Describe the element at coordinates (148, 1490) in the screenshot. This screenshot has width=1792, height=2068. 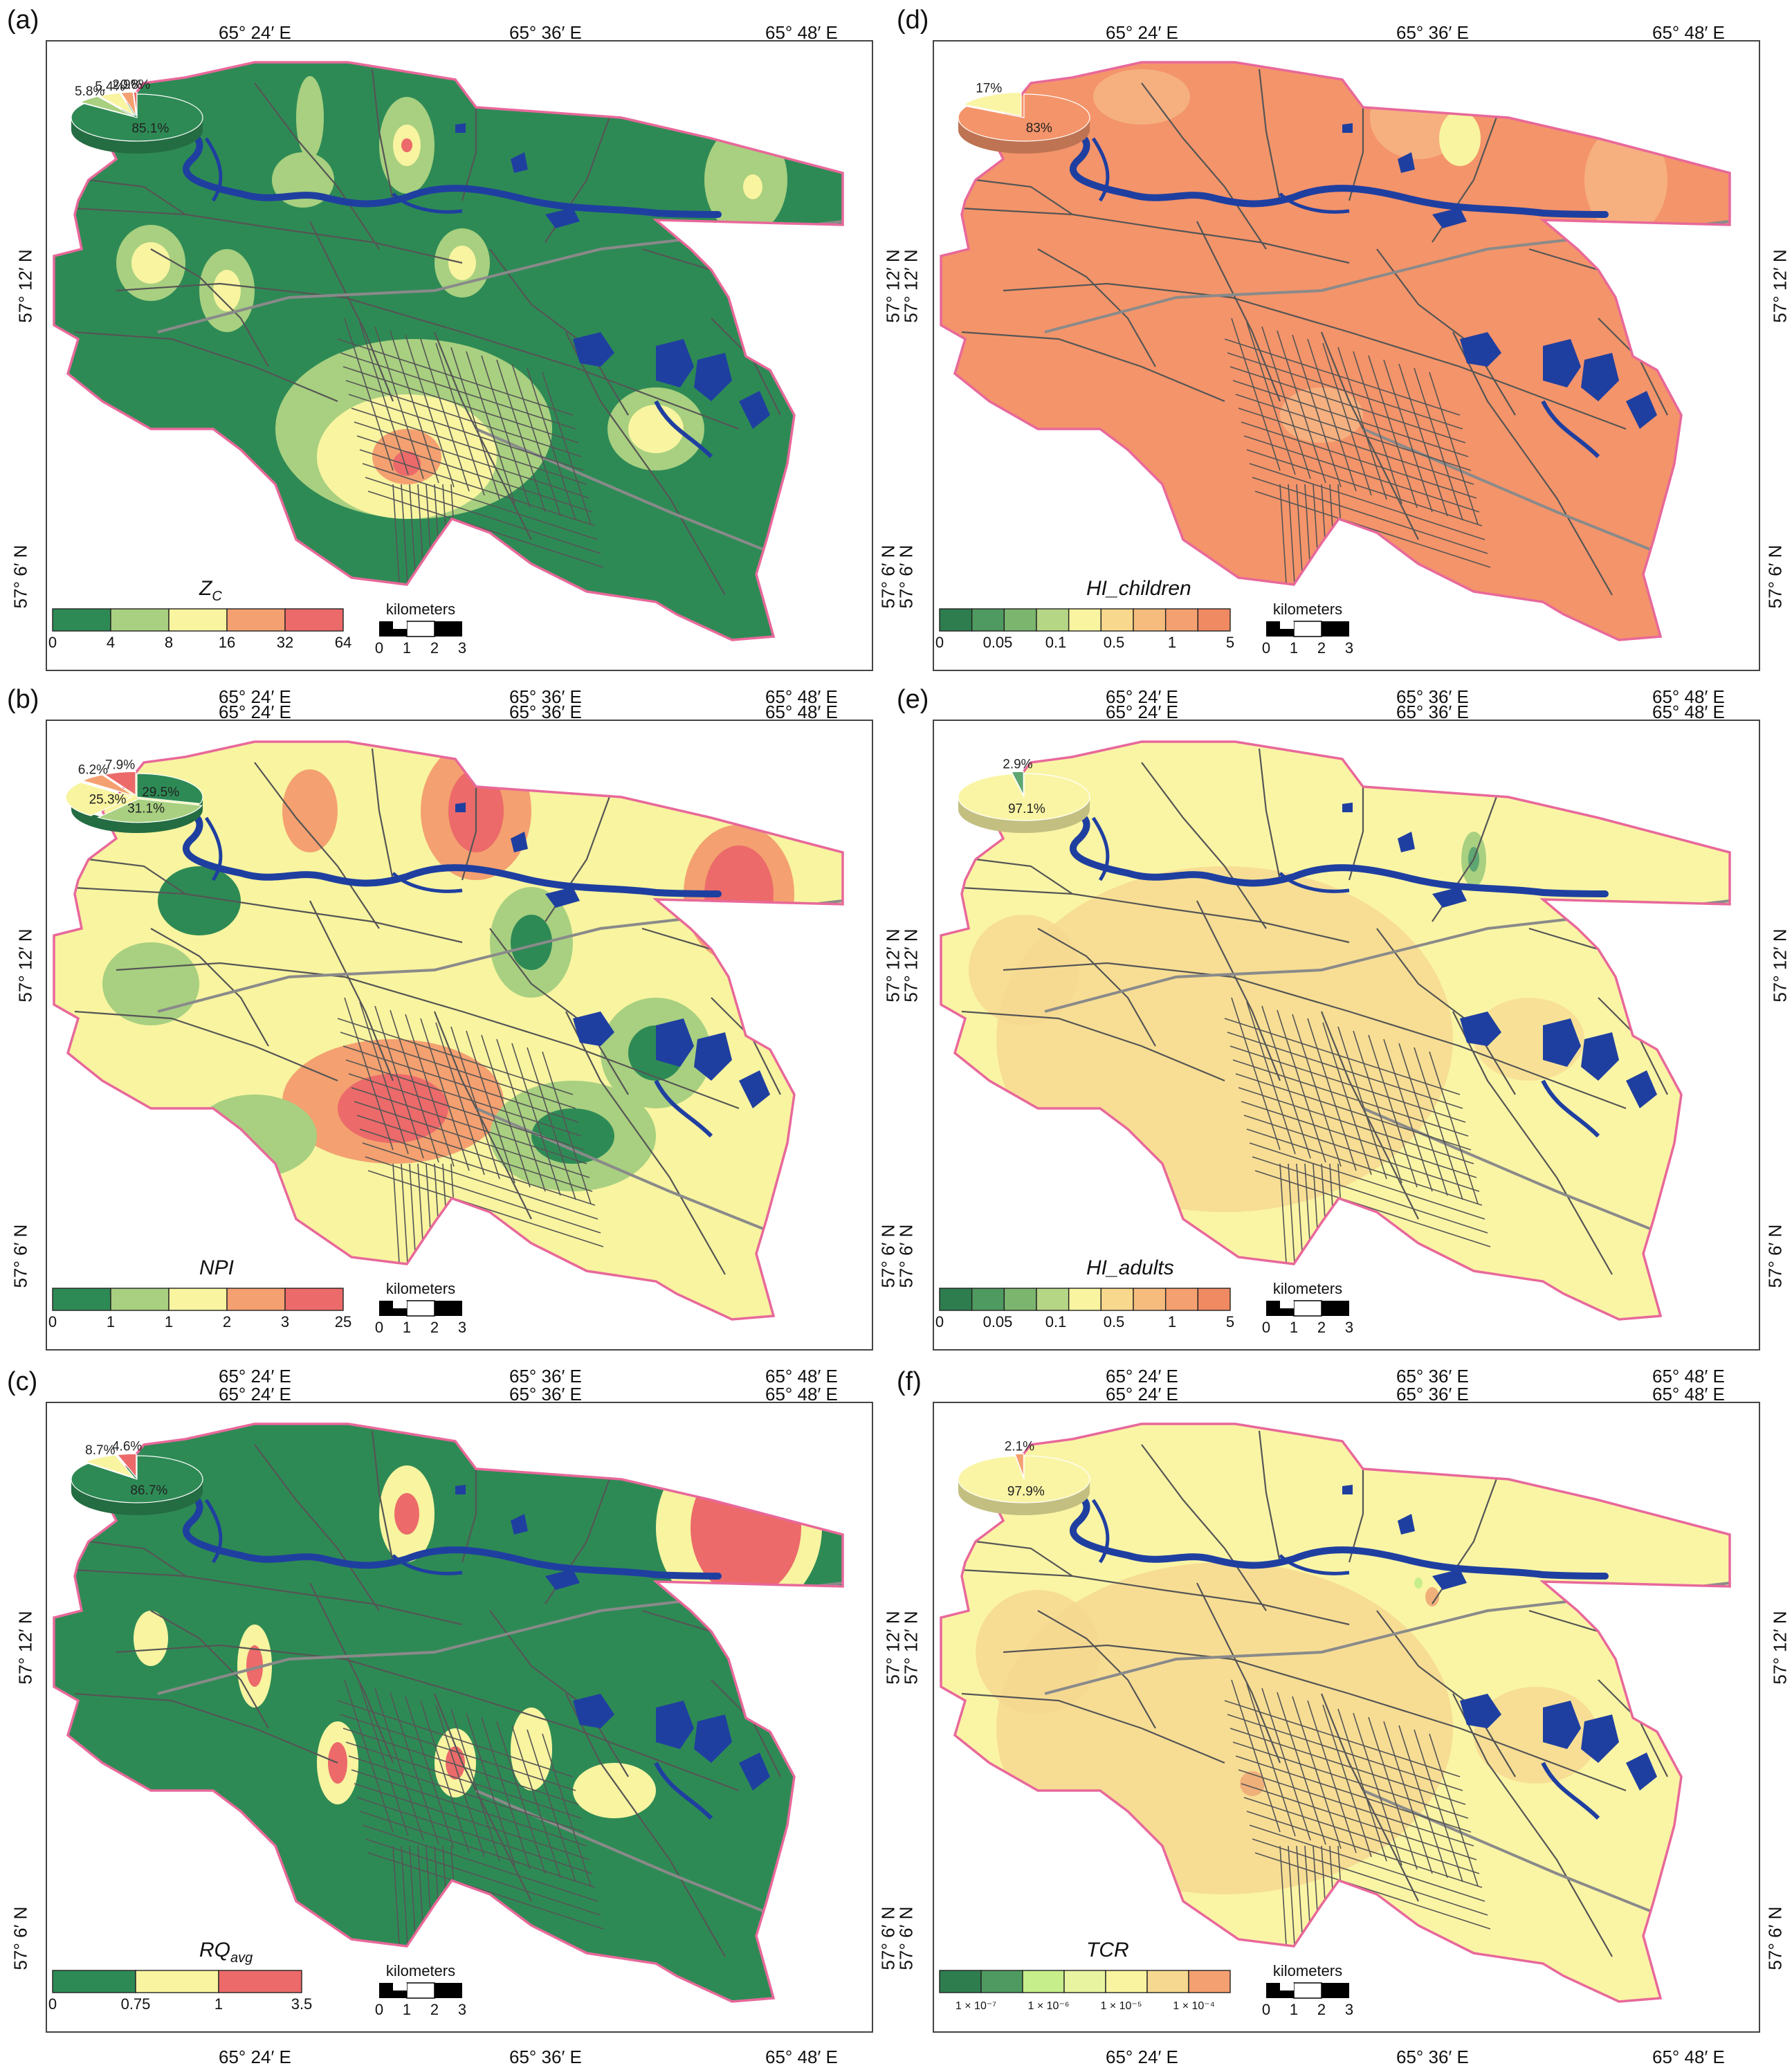
I see `pie-slice-label: 86.7%` at that location.